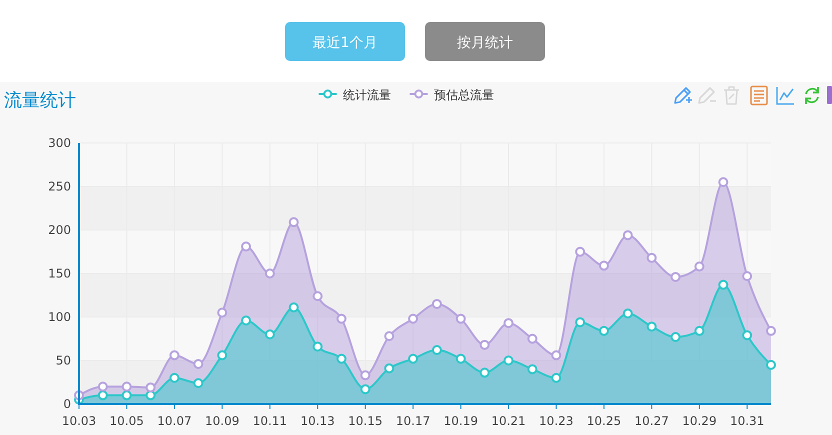 The height and width of the screenshot is (435, 832). Describe the element at coordinates (59, 187) in the screenshot. I see `y-tick-label: 250` at that location.